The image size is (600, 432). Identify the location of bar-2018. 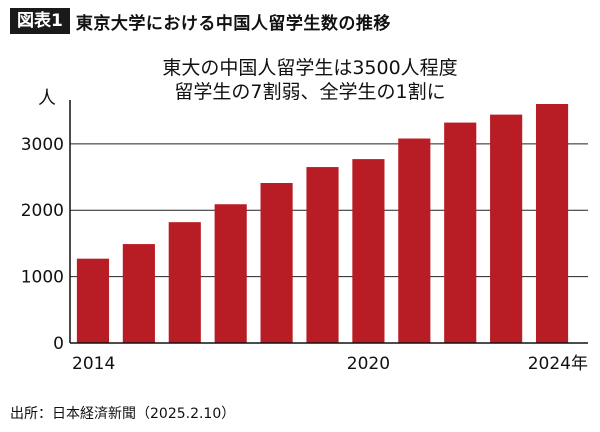
(276, 263).